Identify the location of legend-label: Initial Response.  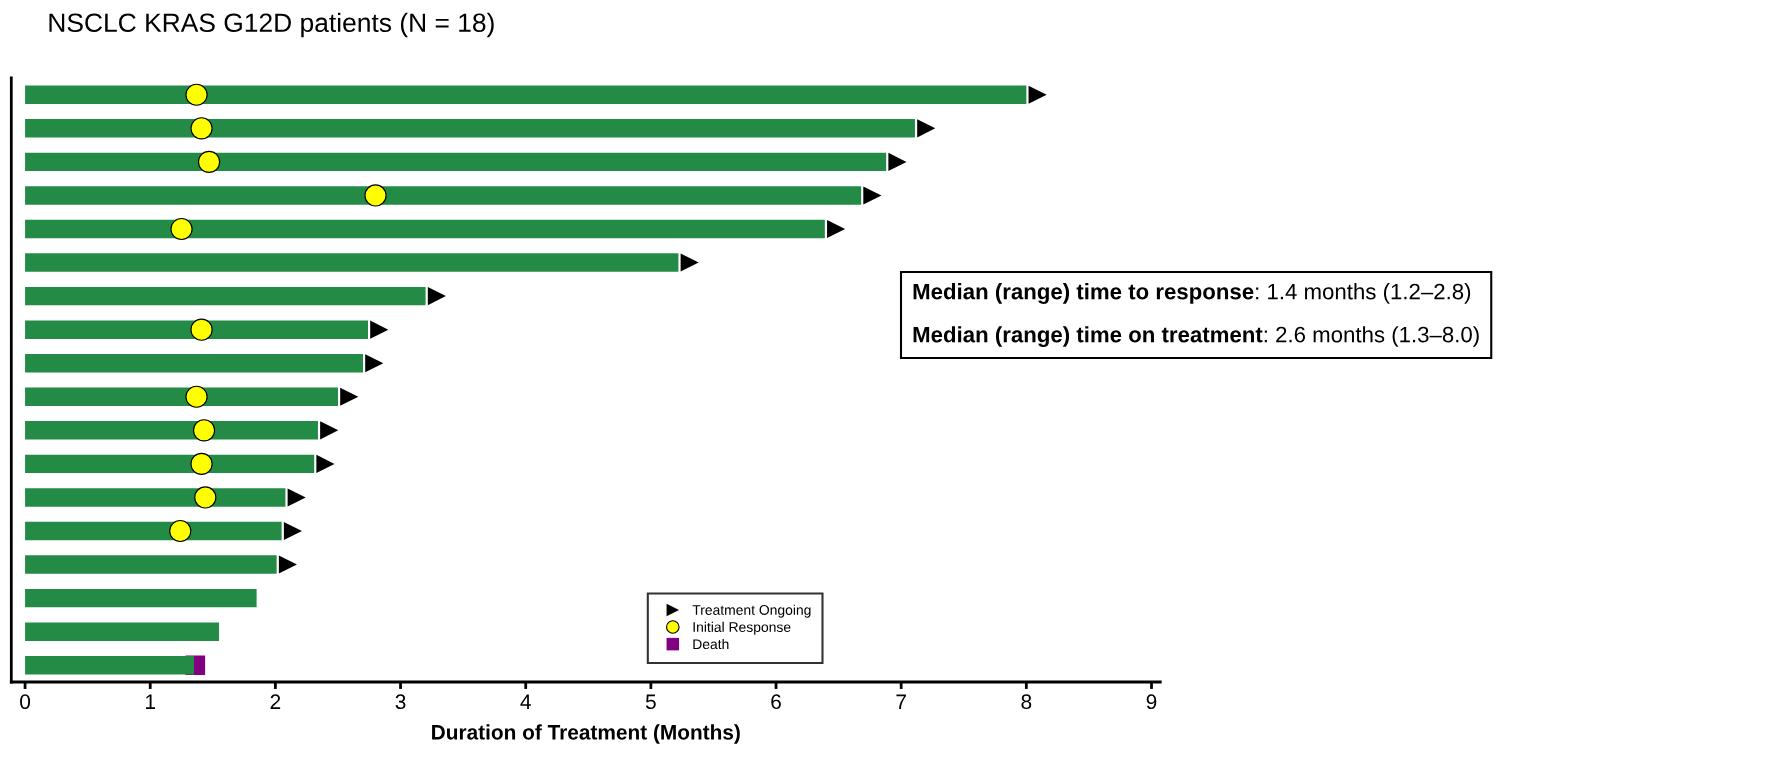
(742, 628).